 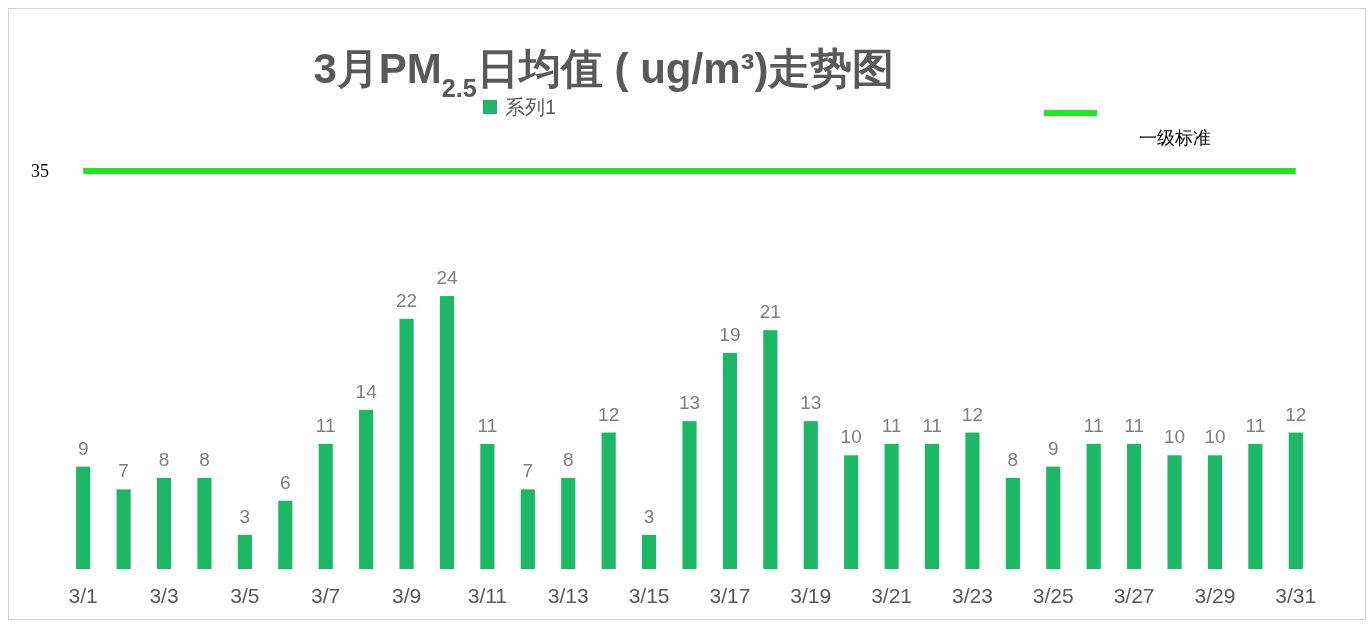 I want to click on data-label: 22, so click(x=406, y=300).